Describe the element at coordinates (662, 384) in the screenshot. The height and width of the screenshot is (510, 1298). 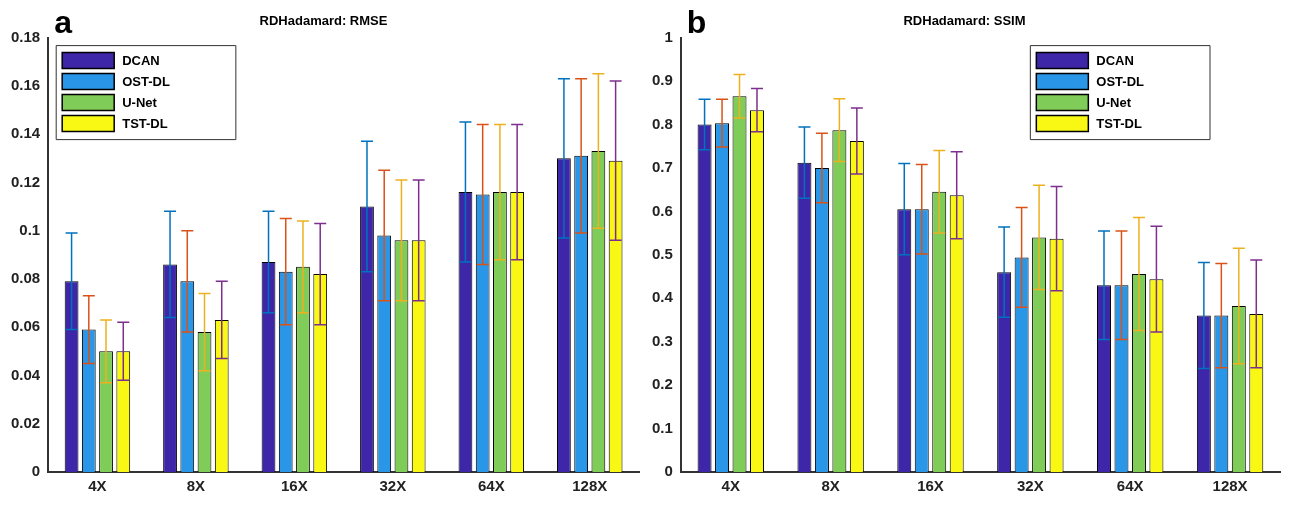
I see `y-tick-label: 0.2` at that location.